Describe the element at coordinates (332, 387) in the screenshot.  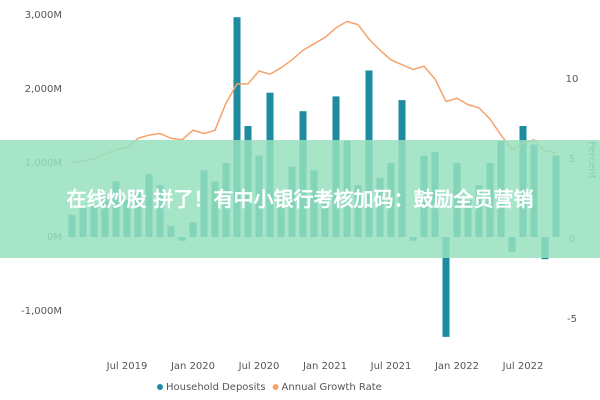
I see `legend-label: Annual Growth Rate` at that location.